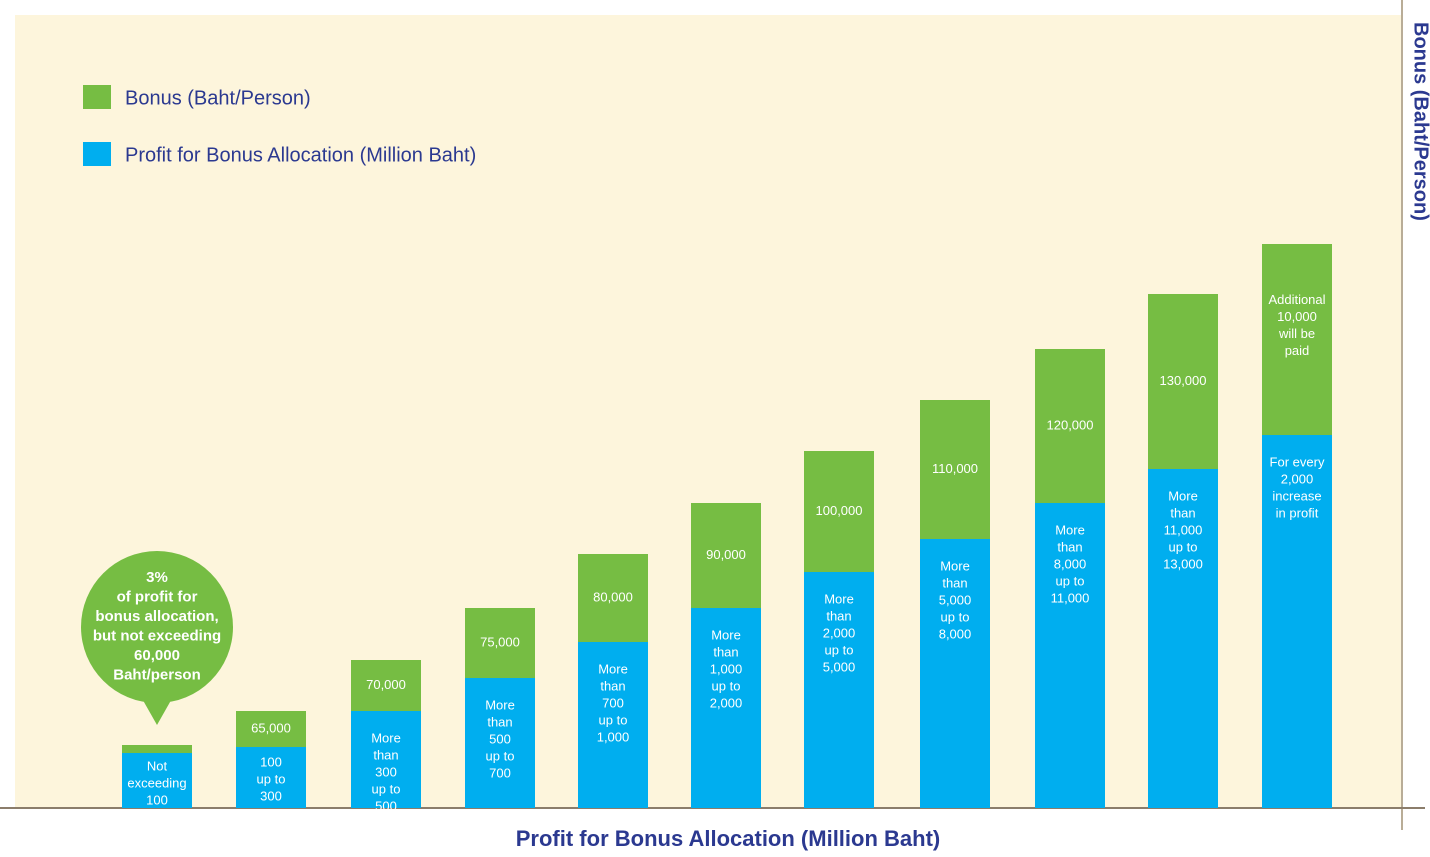 This screenshot has height=857, width=1430. I want to click on bonus-label: 65,000, so click(271, 727).